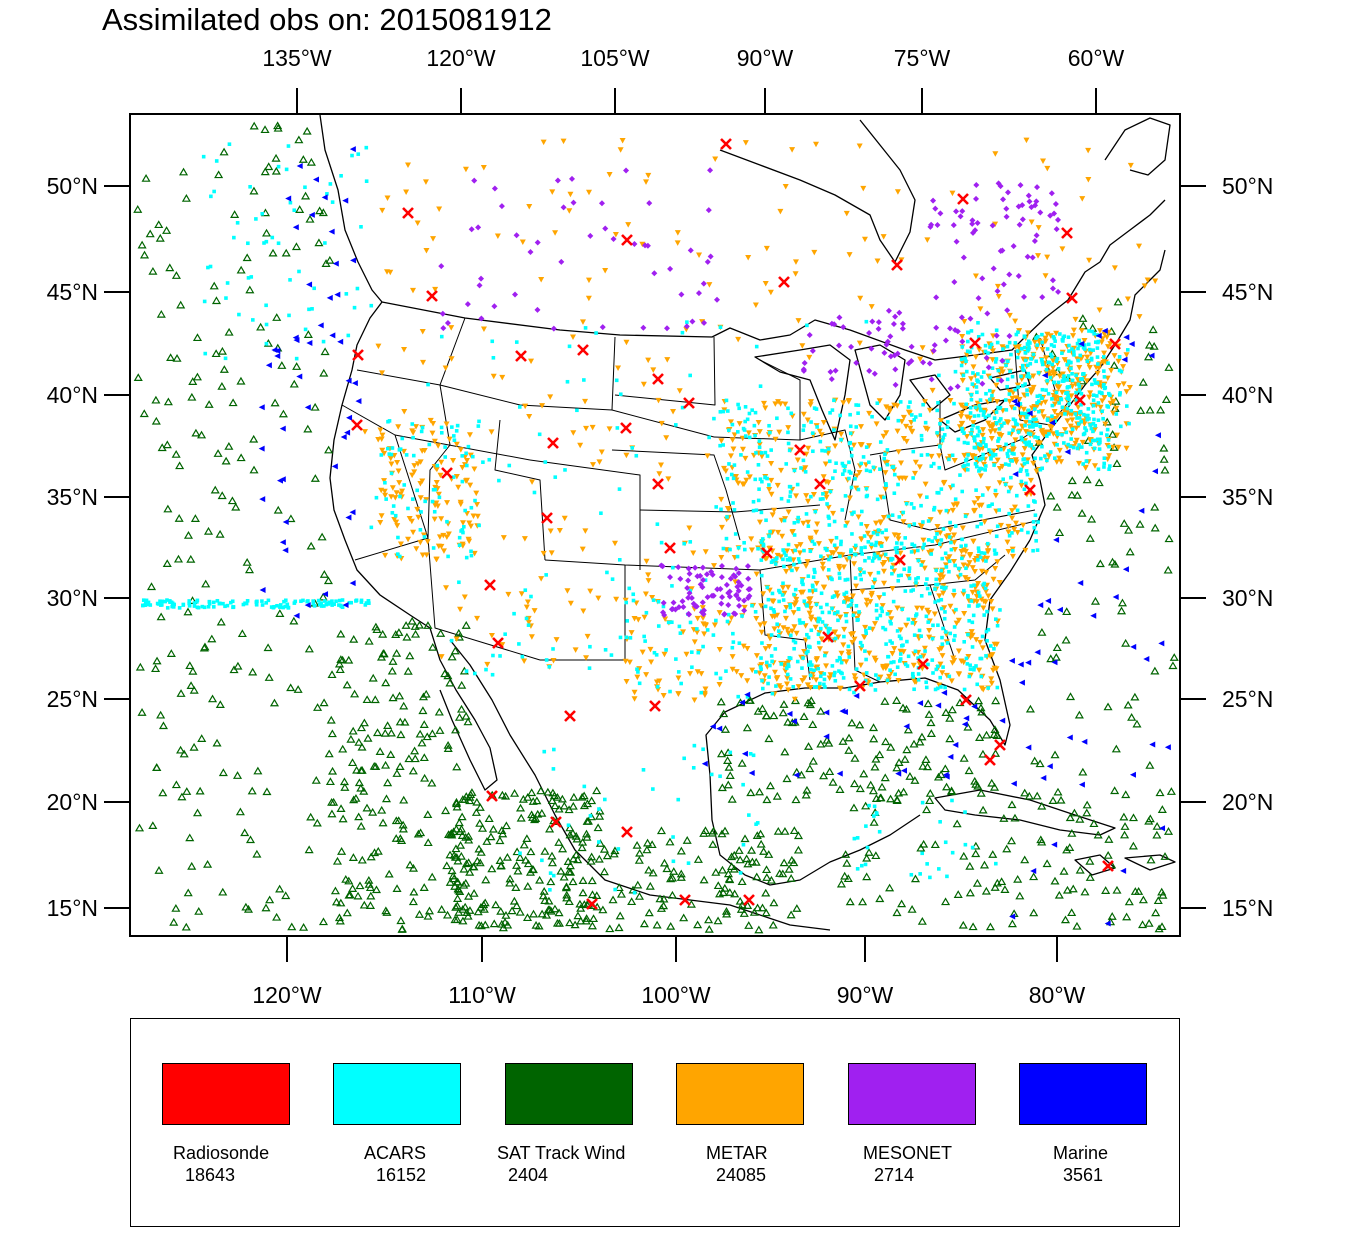 The image size is (1350, 1250). What do you see at coordinates (1115, 344) in the screenshot?
I see `radiosonde-marker` at bounding box center [1115, 344].